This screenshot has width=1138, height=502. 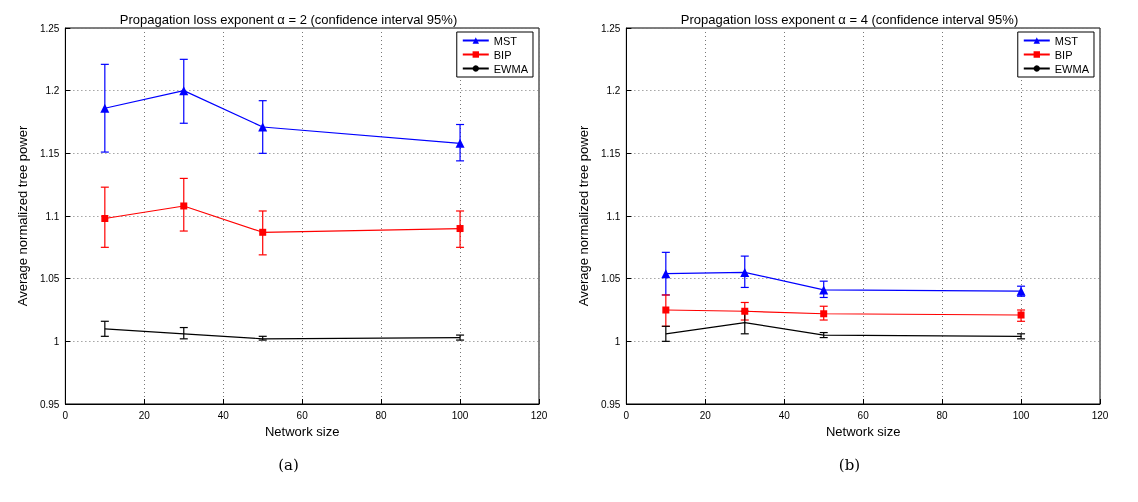 What do you see at coordinates (849, 19) in the screenshot?
I see `chart-title: Propagation loss exponent α = 4 (confidence interval 95%)` at bounding box center [849, 19].